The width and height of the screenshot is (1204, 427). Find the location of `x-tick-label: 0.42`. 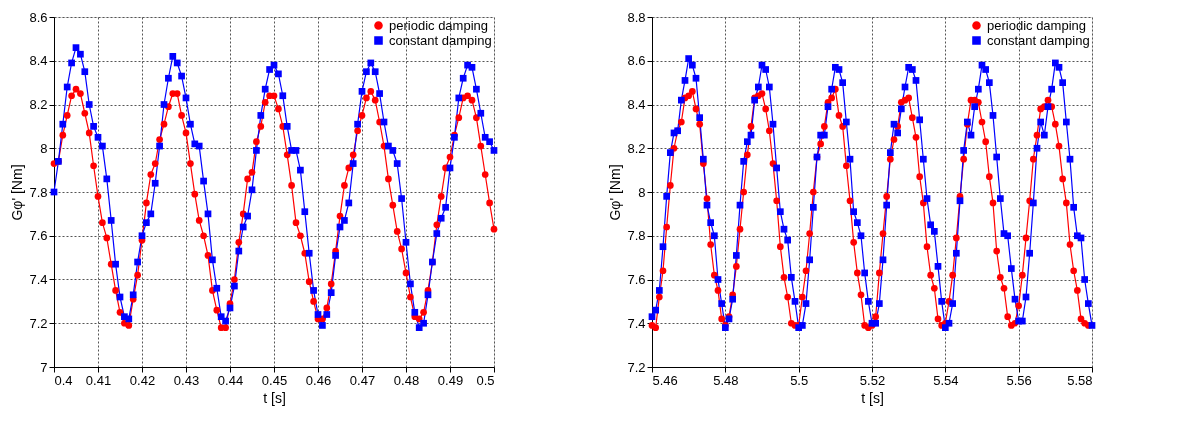

x-tick-label: 0.42 is located at coordinates (142, 380).